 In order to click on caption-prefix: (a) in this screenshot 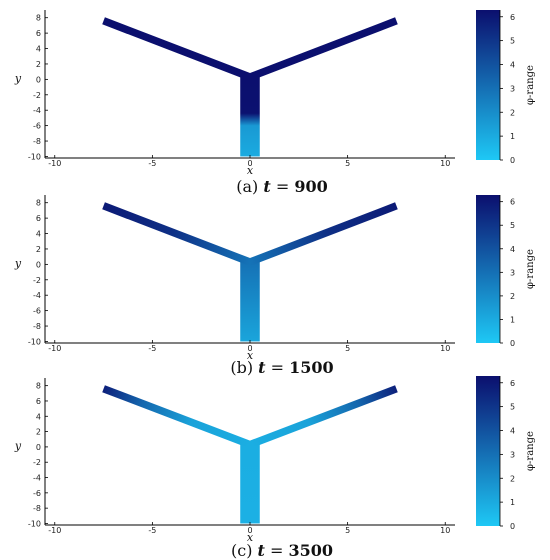, I will do `click(249, 186)`.